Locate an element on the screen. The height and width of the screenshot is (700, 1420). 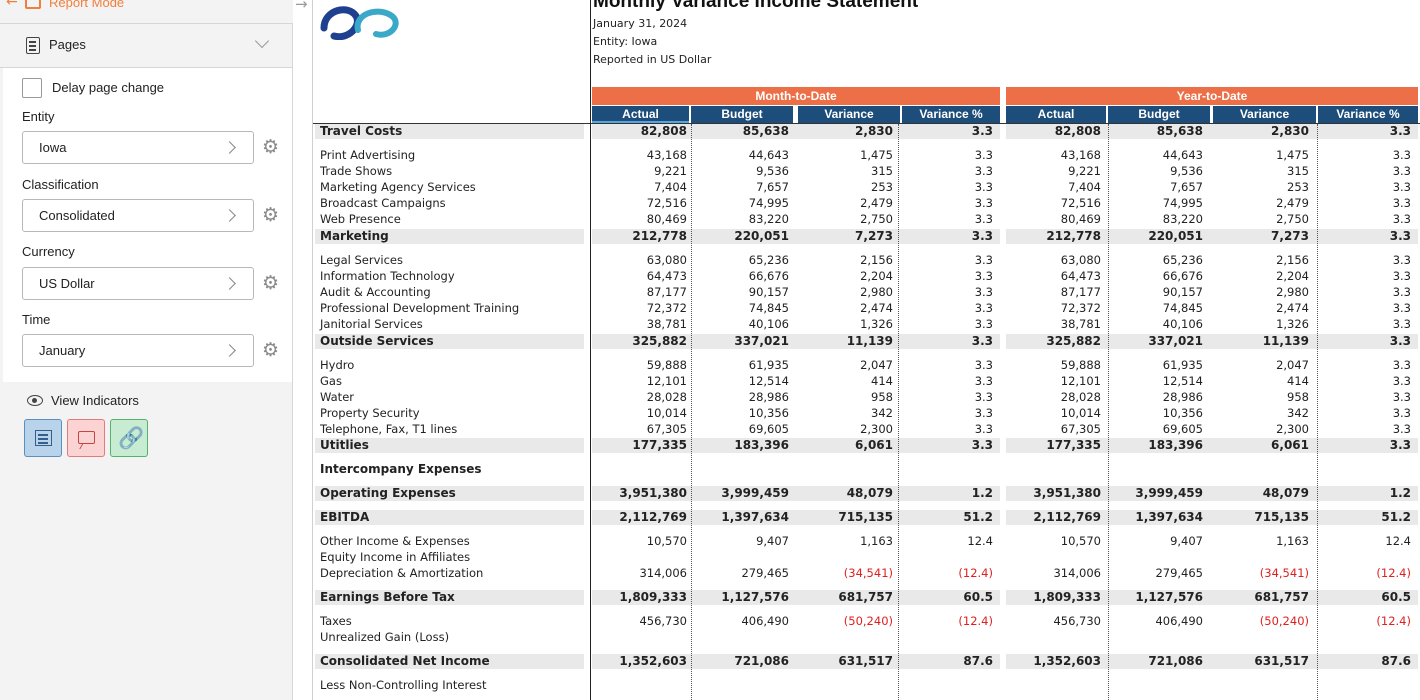
table-cell: 9,536 is located at coordinates (1186, 171).